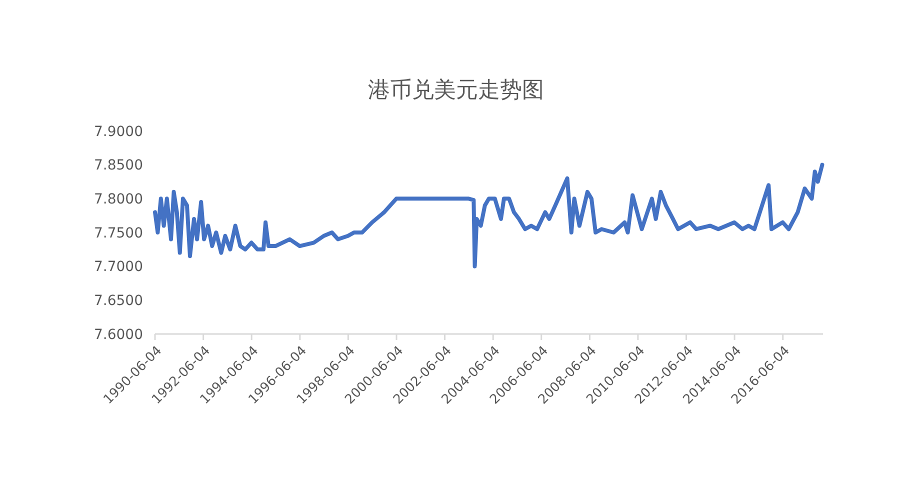  I want to click on chart-title: 港币兑美元走势图, so click(456, 90).